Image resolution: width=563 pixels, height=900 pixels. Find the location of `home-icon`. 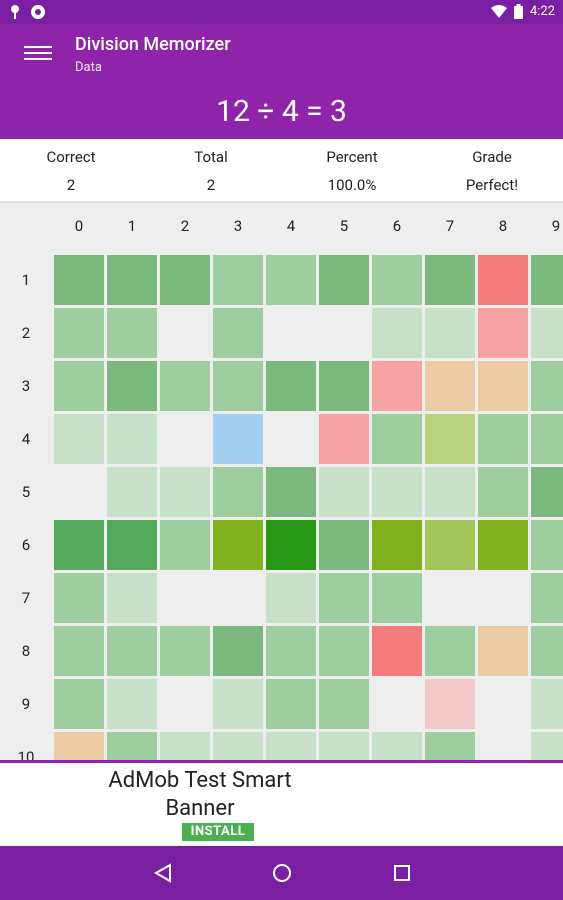

home-icon is located at coordinates (282, 873).